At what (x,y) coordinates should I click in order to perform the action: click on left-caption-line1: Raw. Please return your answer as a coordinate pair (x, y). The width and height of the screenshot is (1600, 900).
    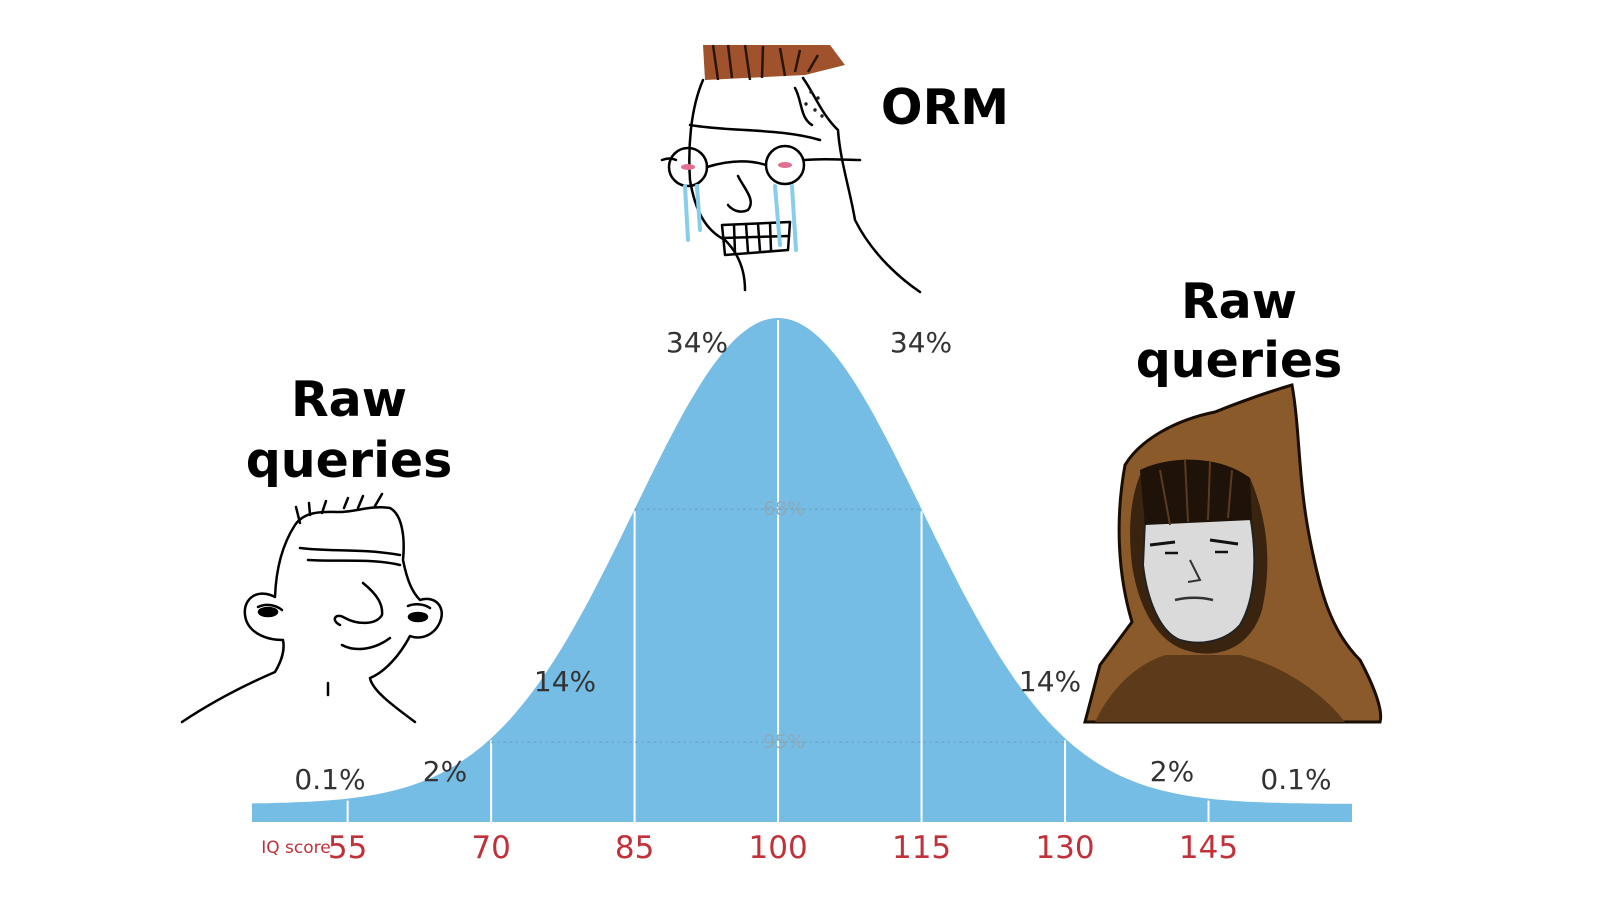
    Looking at the image, I should click on (349, 399).